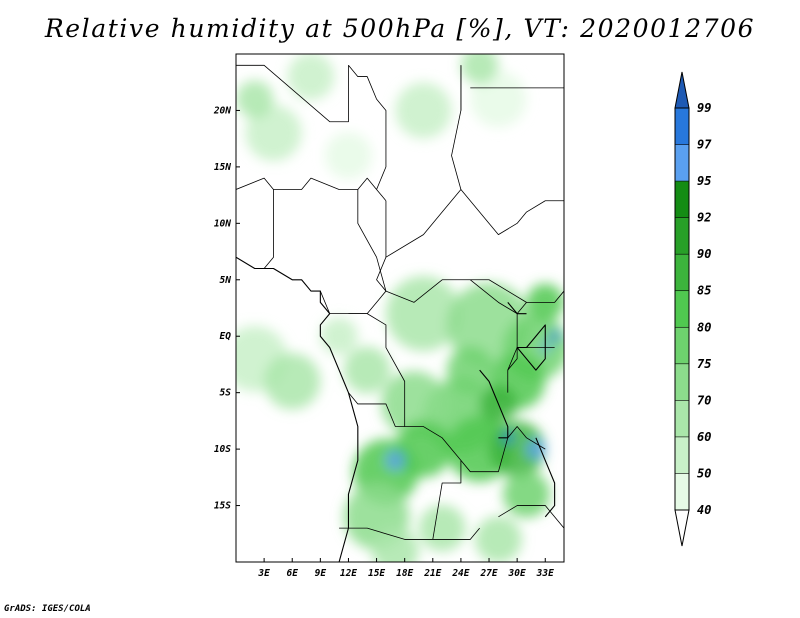  I want to click on colorbar-label-0: 40, so click(704, 510).